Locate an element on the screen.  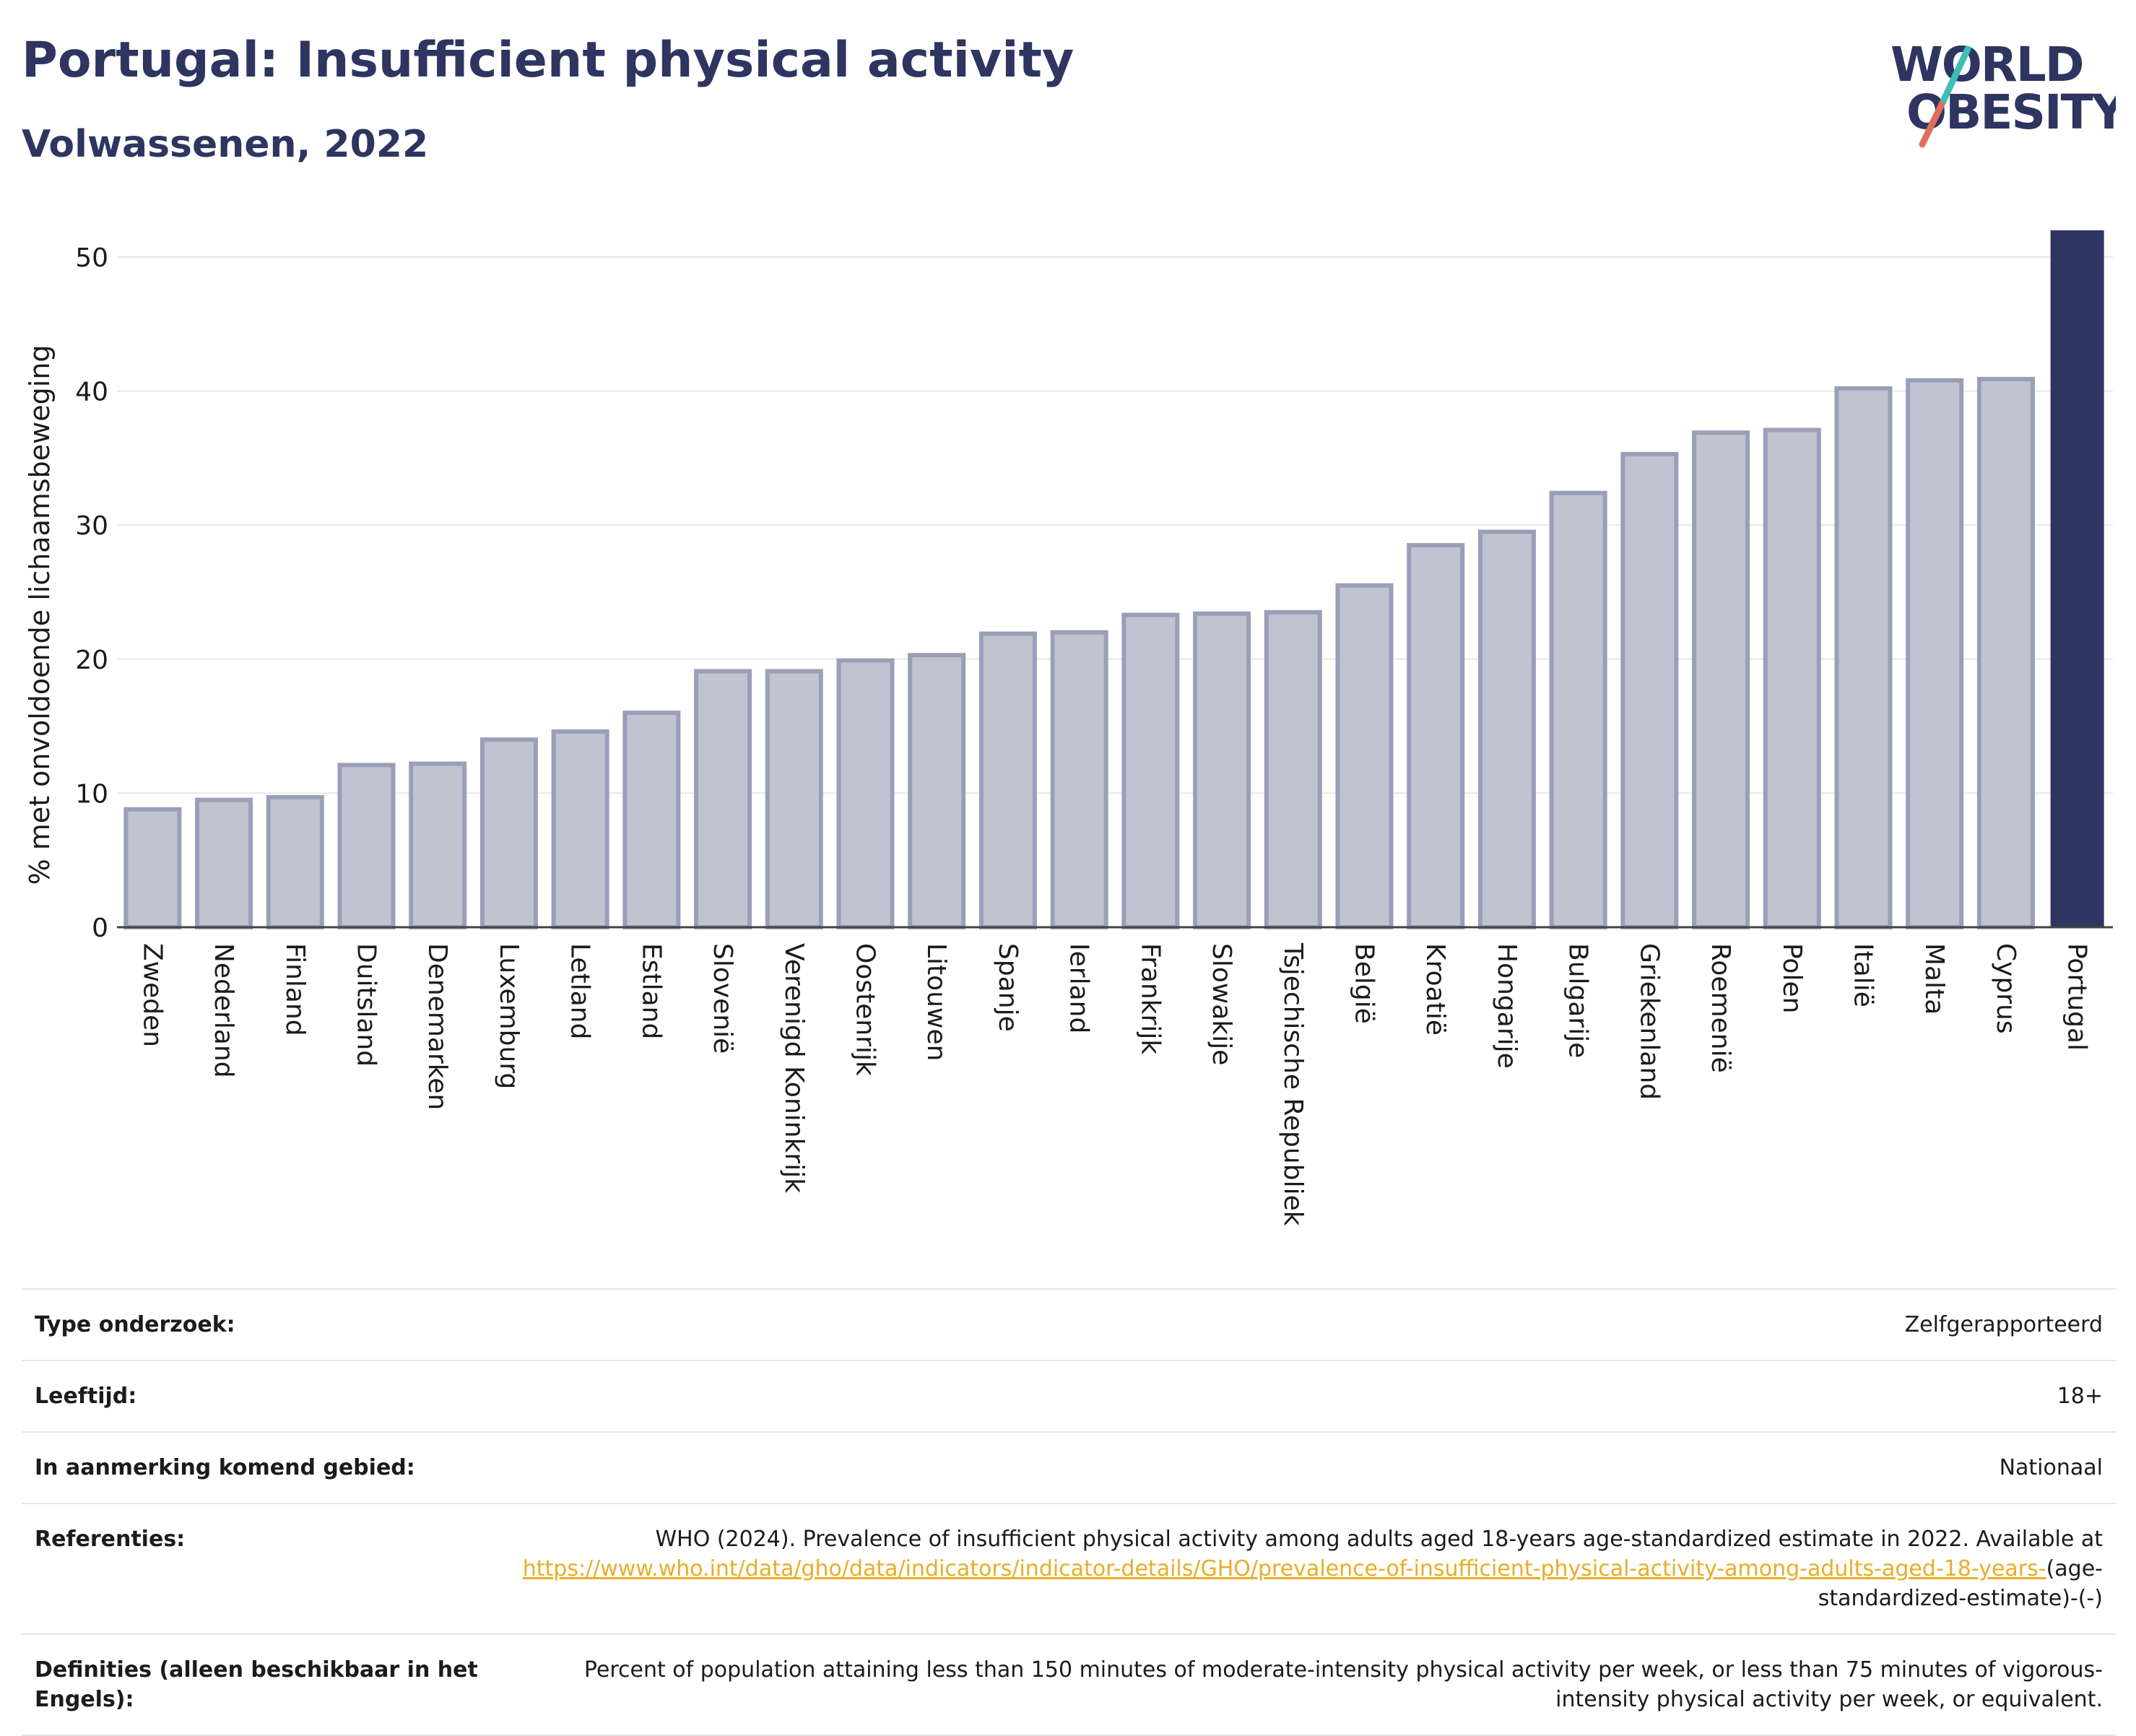
logo-slash-teal is located at coordinates (1956, 74).